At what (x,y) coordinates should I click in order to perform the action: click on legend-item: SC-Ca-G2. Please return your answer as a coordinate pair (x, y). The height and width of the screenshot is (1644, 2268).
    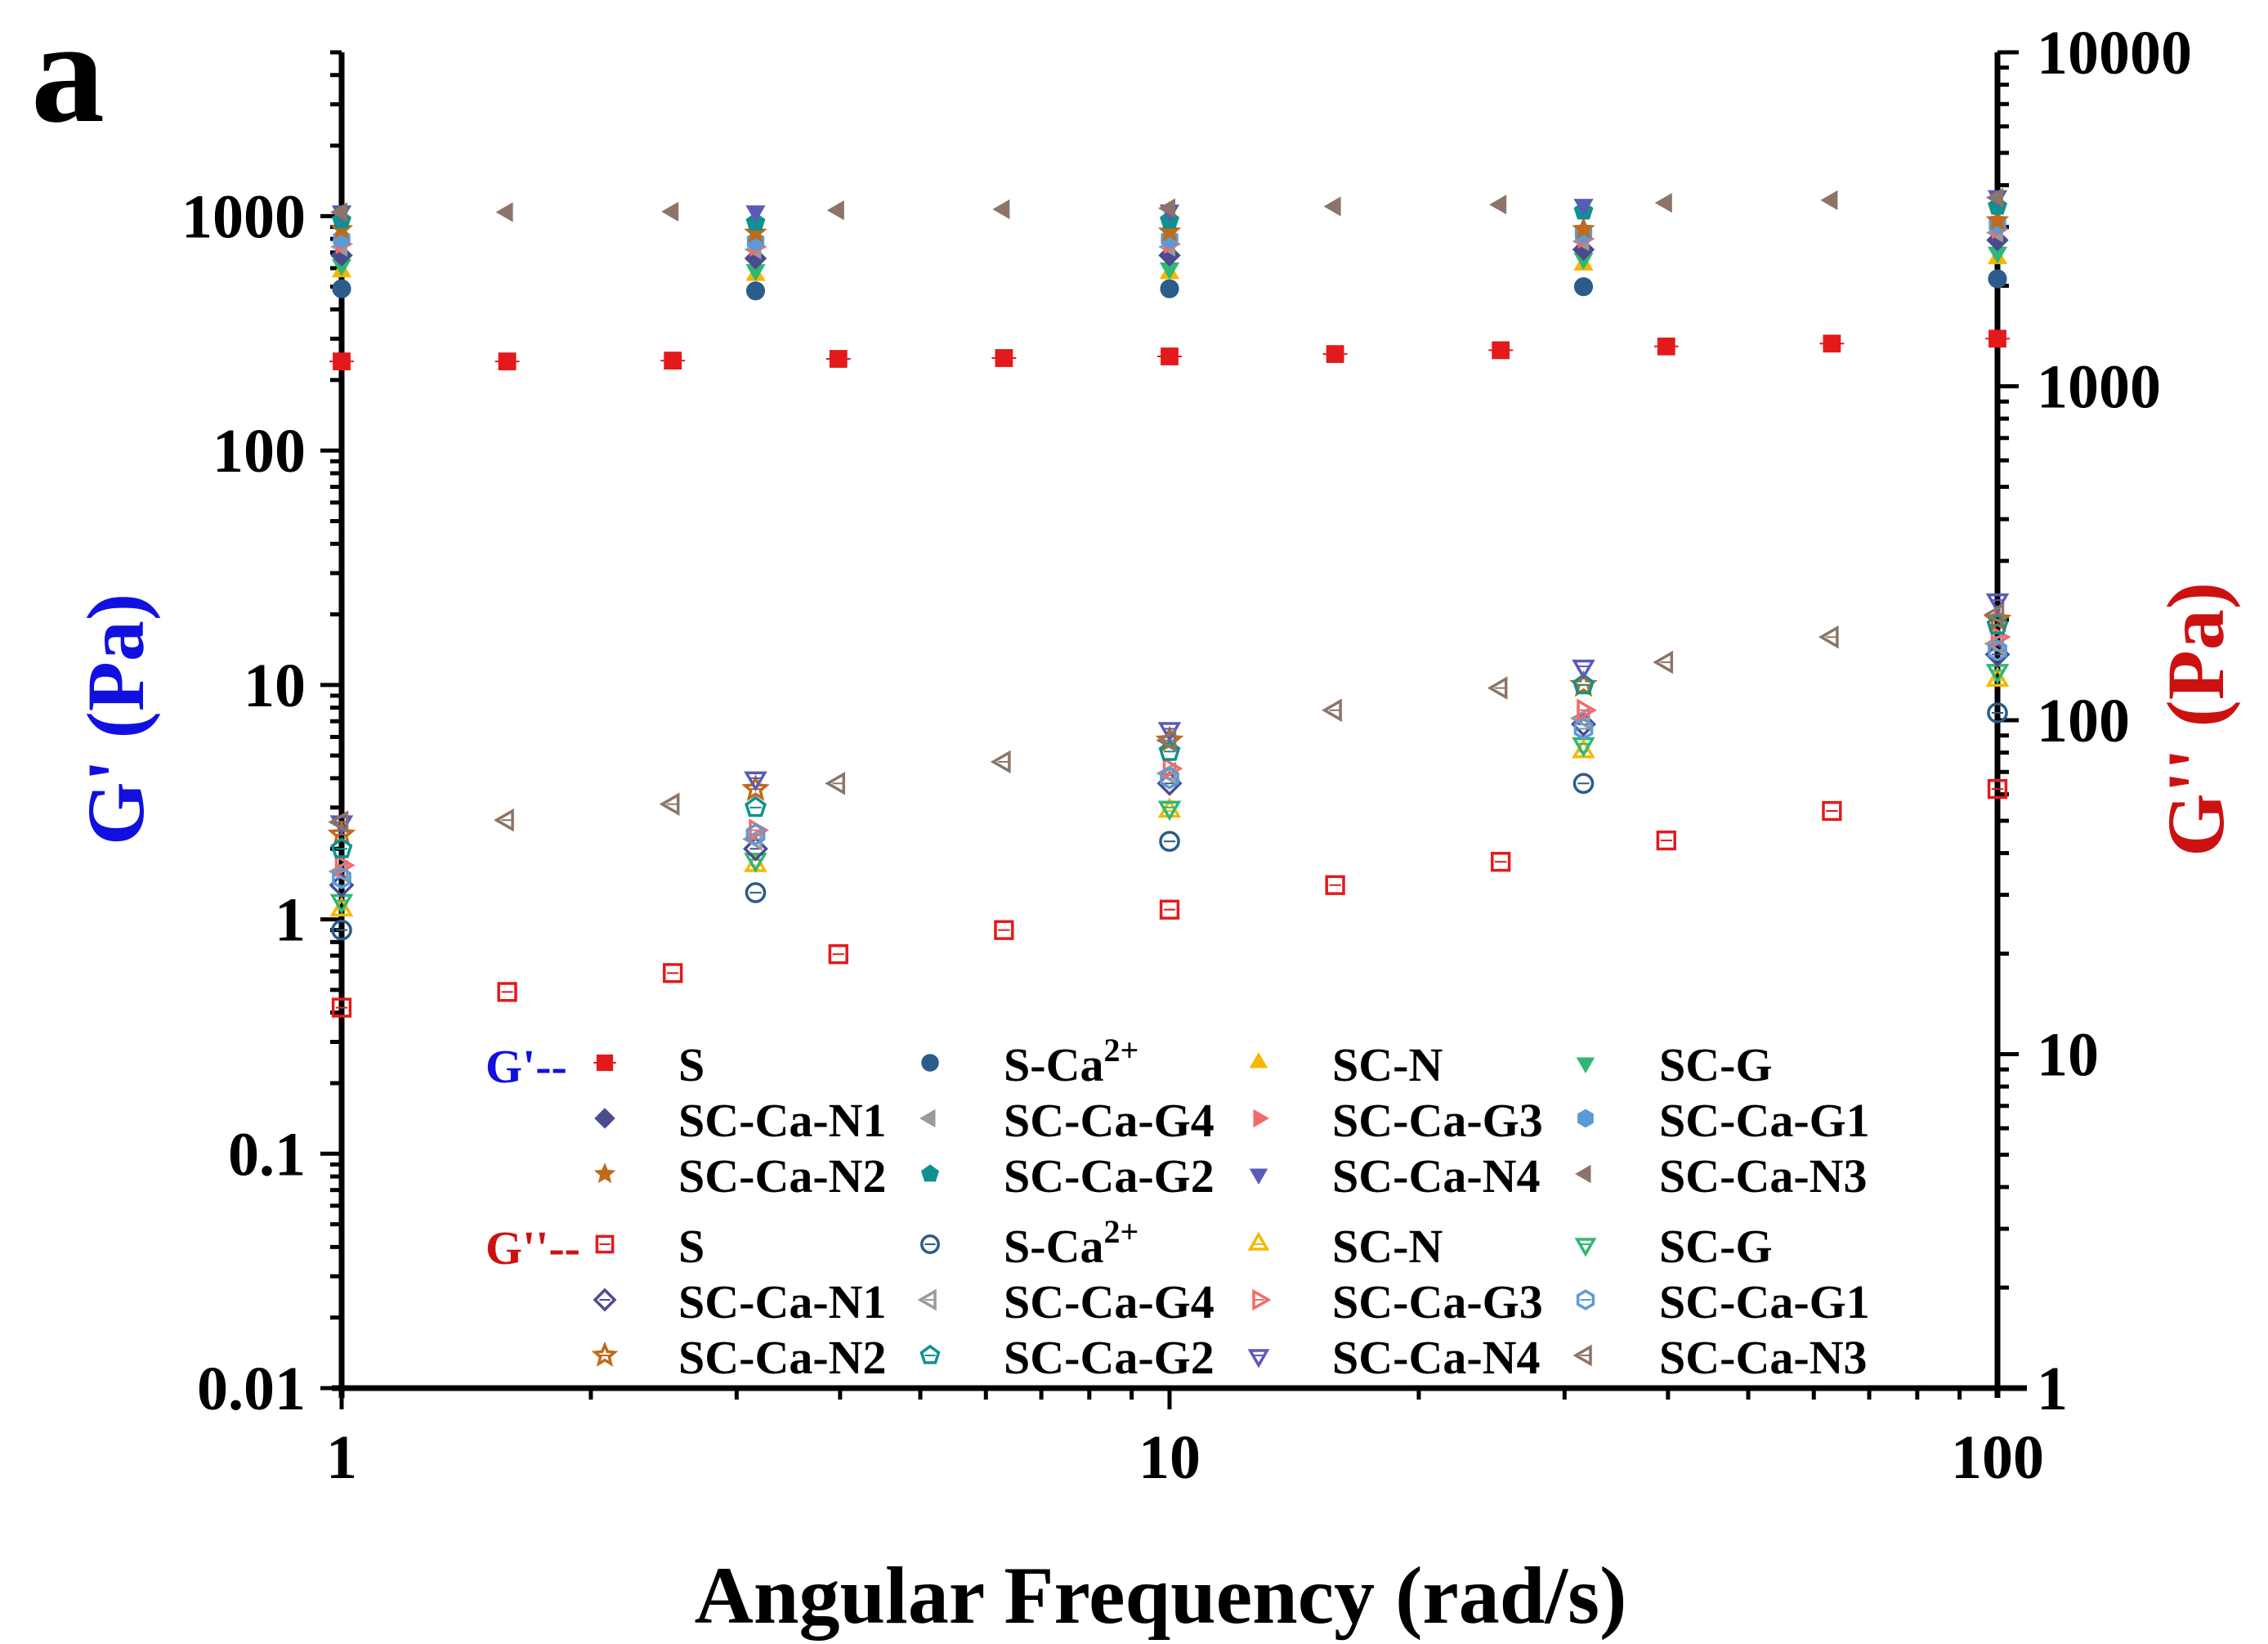
    Looking at the image, I should click on (1067, 1176).